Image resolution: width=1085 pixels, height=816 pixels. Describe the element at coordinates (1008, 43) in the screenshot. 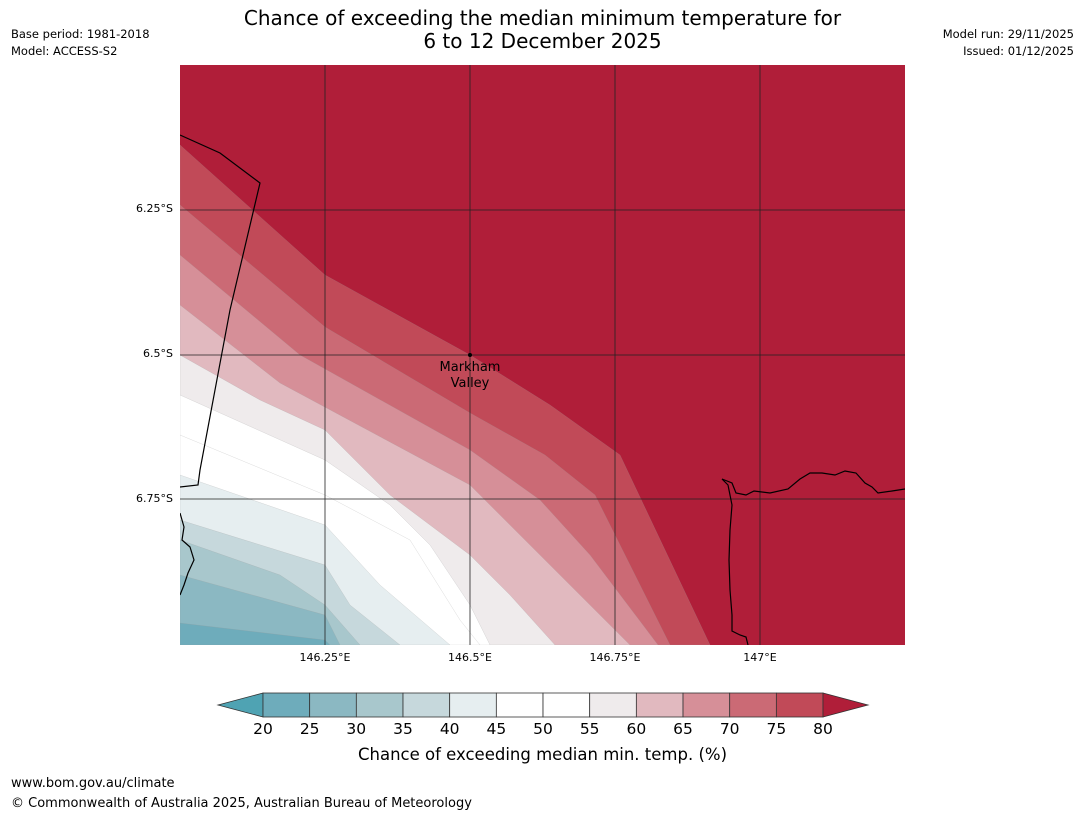

I see `meta-right: Model run: 29/11/2025 Issued: 01/12/2025` at that location.